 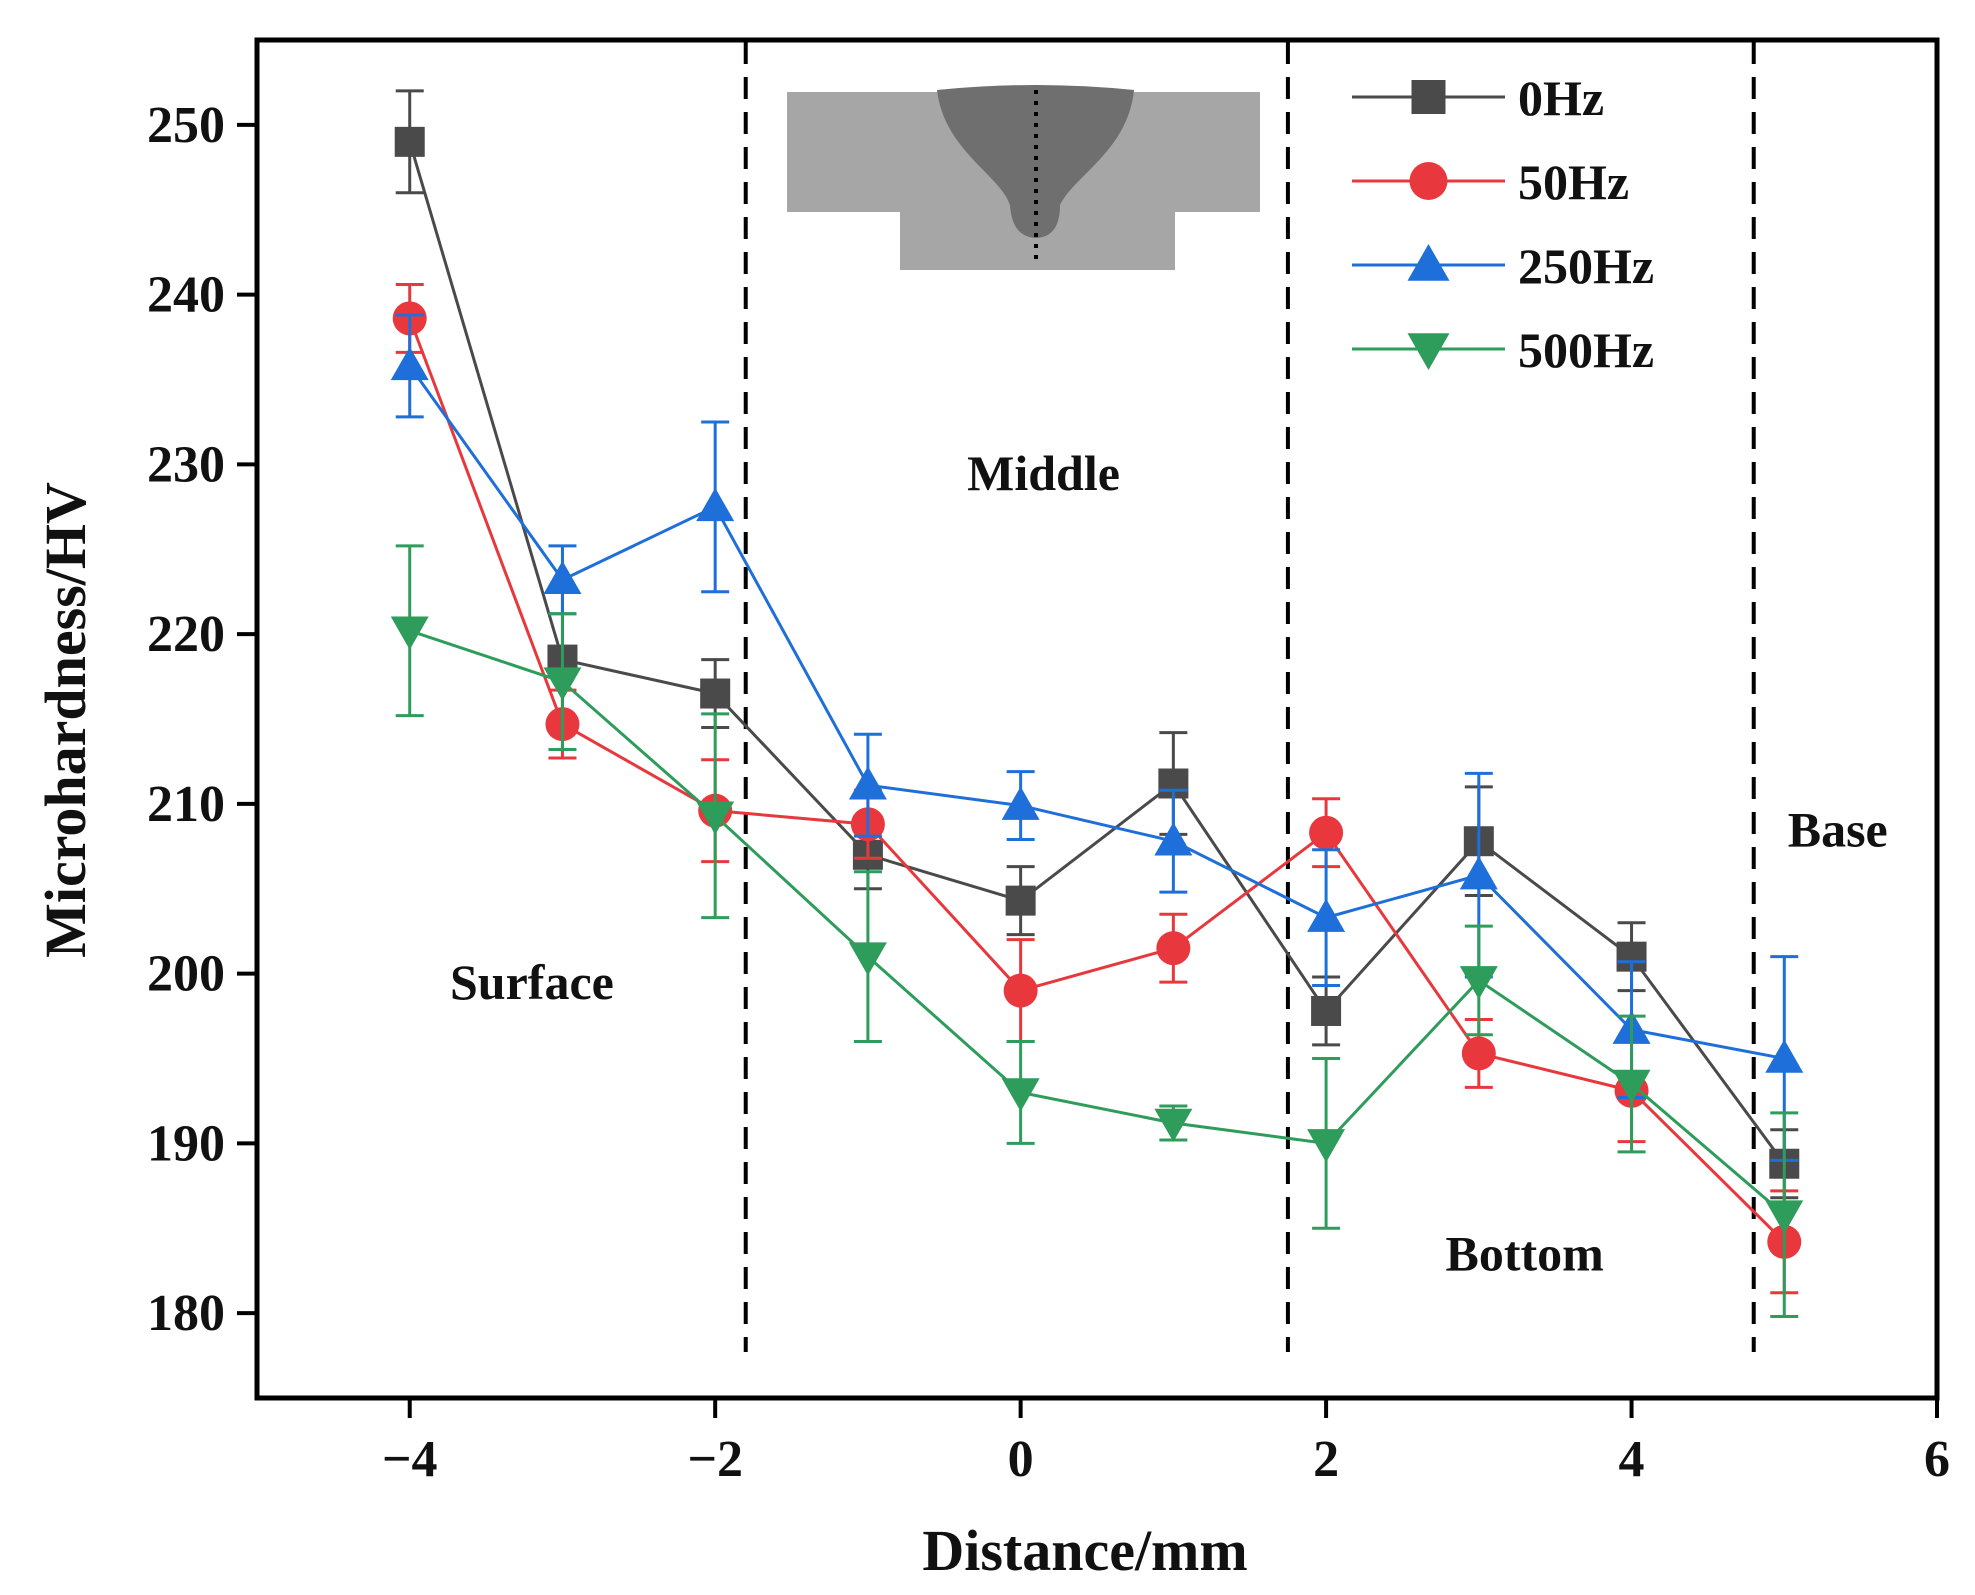 I want to click on legend-label: 500Hz, so click(x=1586, y=350).